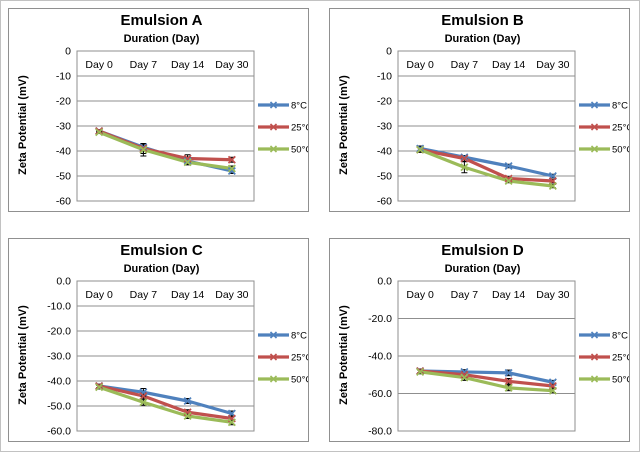 This screenshot has height=452, width=640. I want to click on y-tick-label: -10.0, so click(59, 307).